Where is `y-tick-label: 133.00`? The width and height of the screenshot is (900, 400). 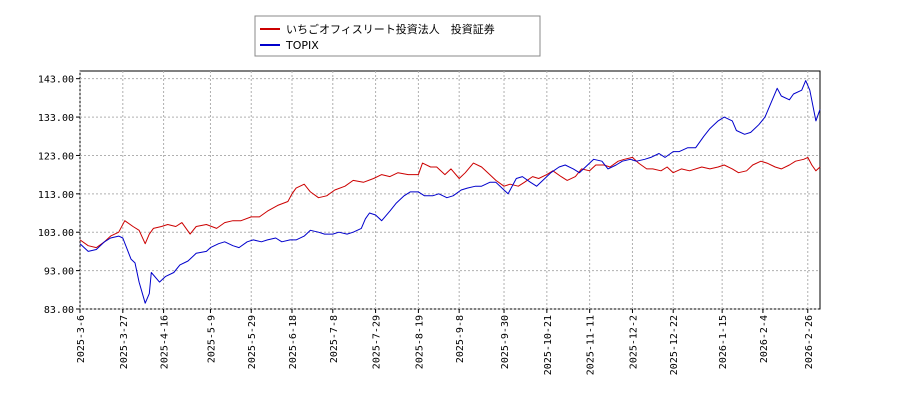 y-tick-label: 133.00 is located at coordinates (56, 118).